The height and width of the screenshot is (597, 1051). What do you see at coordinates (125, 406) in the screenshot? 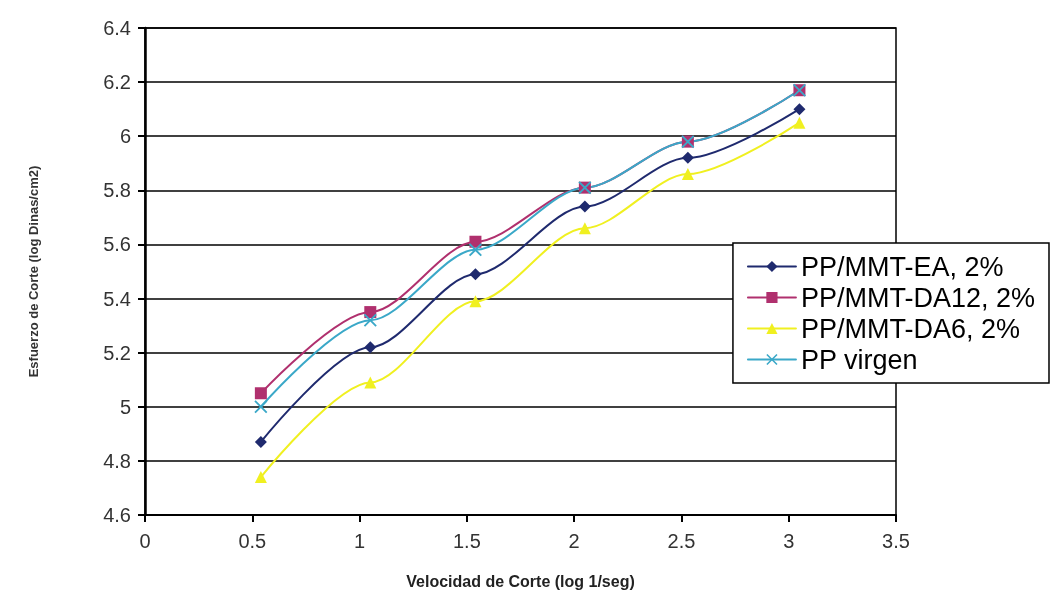
I see `y-tick-label: 5` at bounding box center [125, 406].